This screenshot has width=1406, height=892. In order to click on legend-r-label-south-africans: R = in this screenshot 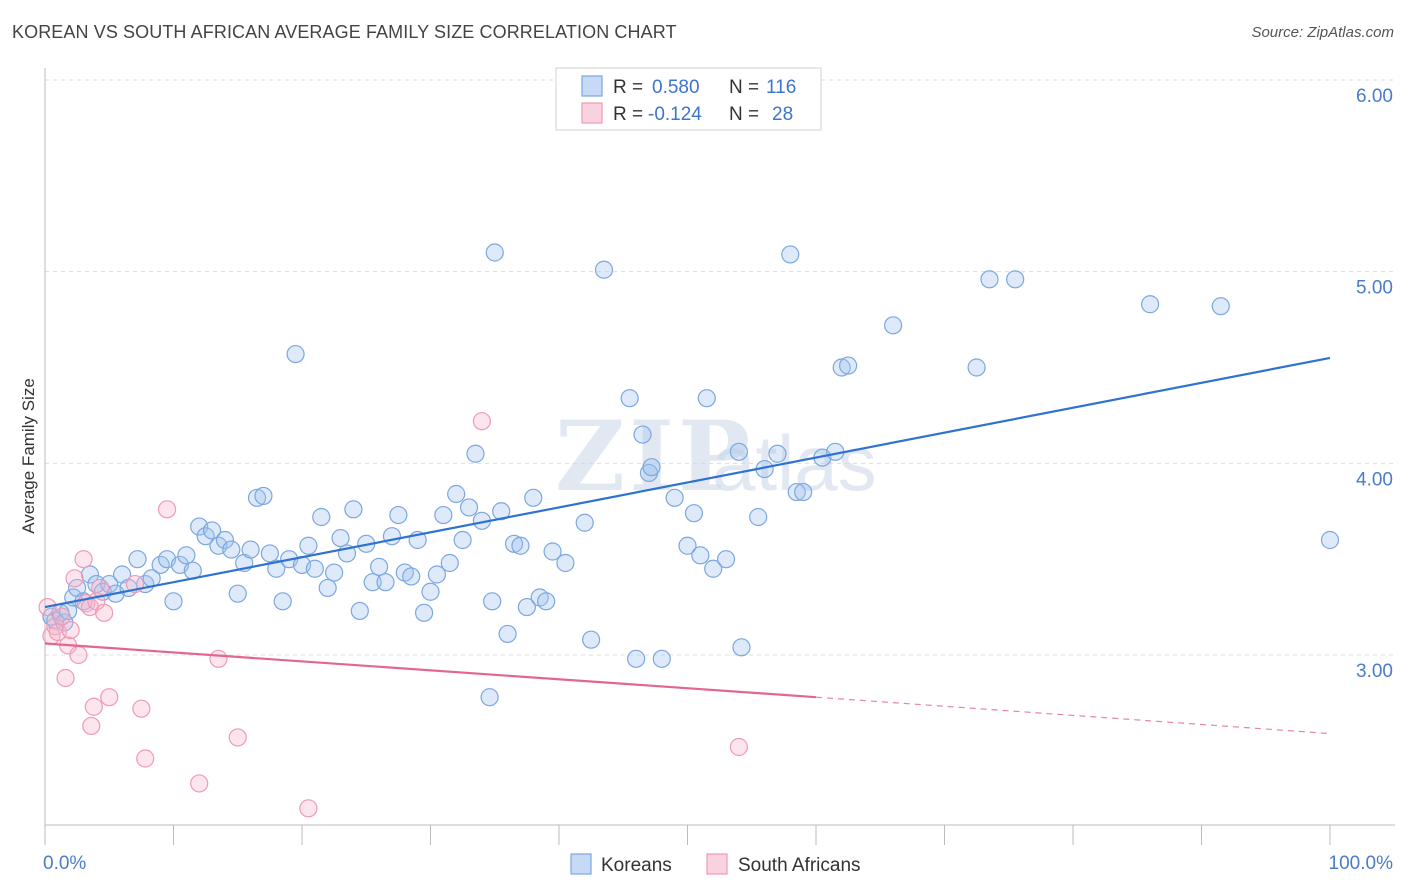, I will do `click(628, 114)`.